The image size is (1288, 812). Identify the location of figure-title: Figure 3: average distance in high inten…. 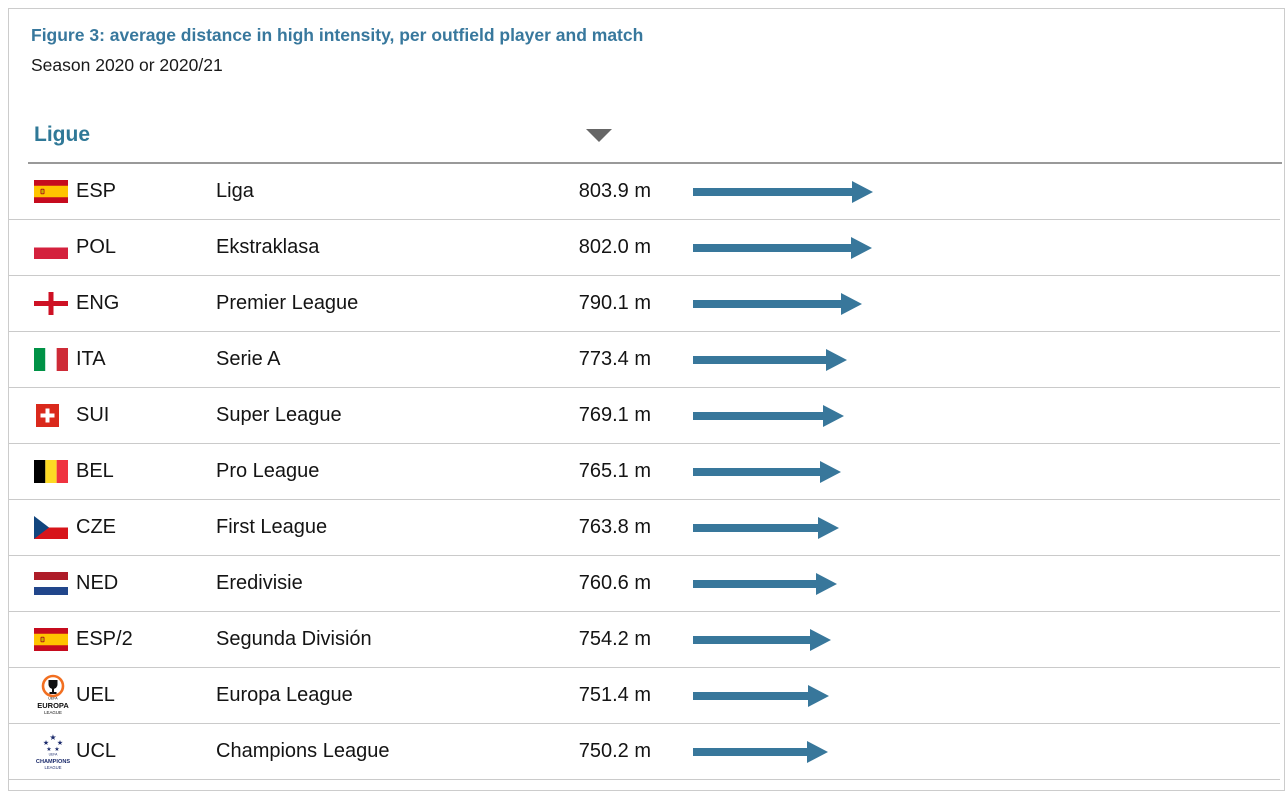
(337, 35).